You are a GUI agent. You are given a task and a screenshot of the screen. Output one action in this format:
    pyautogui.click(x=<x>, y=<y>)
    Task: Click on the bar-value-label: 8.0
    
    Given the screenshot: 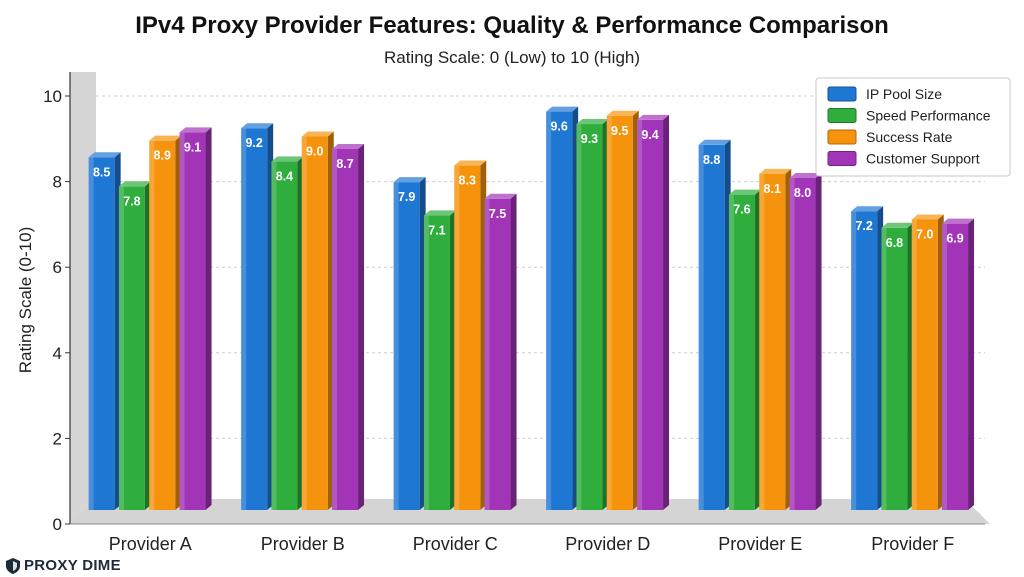 What is the action you would take?
    pyautogui.click(x=802, y=193)
    